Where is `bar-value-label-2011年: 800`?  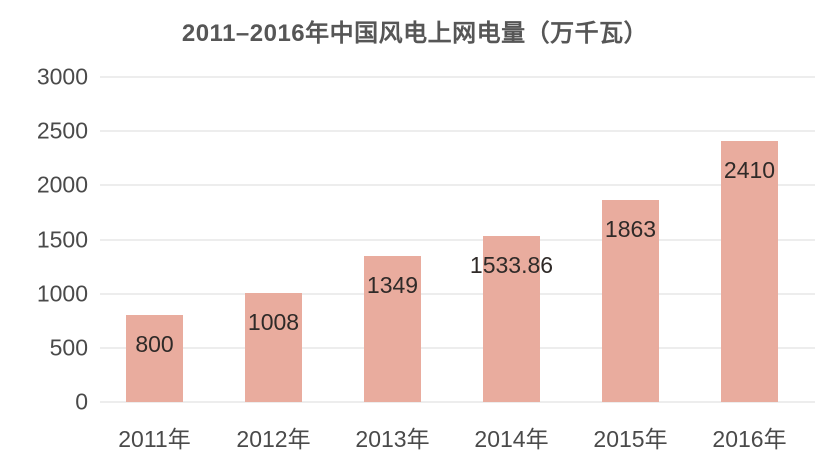
bar-value-label-2011年: 800 is located at coordinates (154, 344).